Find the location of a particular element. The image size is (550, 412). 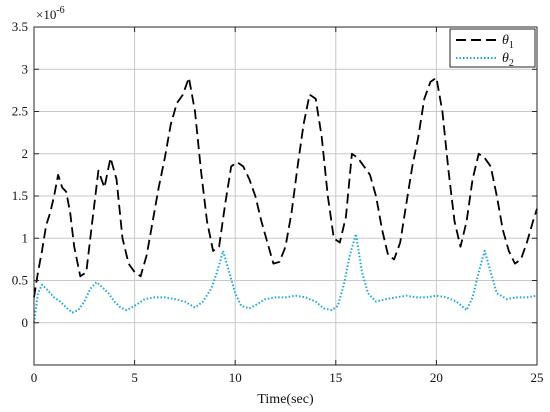

x-tick-label: 0 is located at coordinates (34, 377).